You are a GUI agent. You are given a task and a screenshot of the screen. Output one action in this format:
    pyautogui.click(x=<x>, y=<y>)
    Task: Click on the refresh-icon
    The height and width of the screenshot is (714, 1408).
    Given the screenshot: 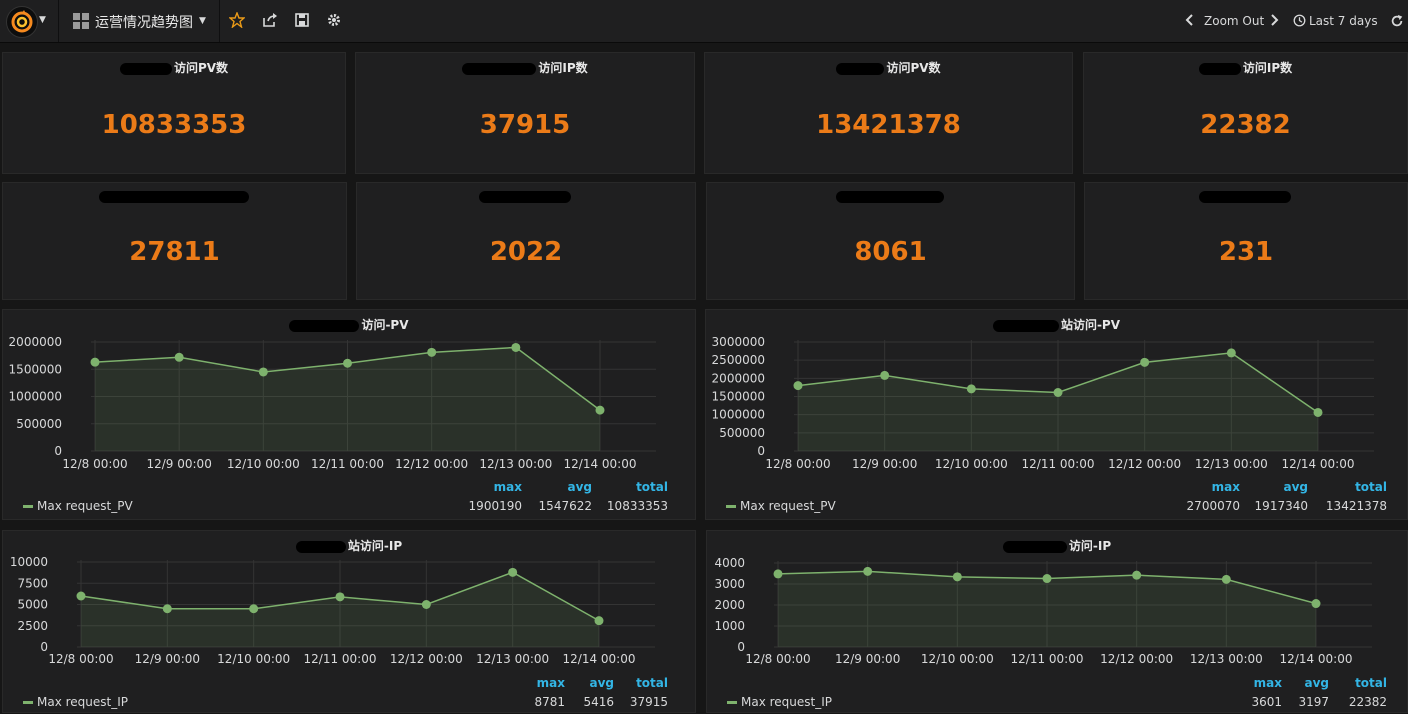 What is the action you would take?
    pyautogui.click(x=1397, y=21)
    